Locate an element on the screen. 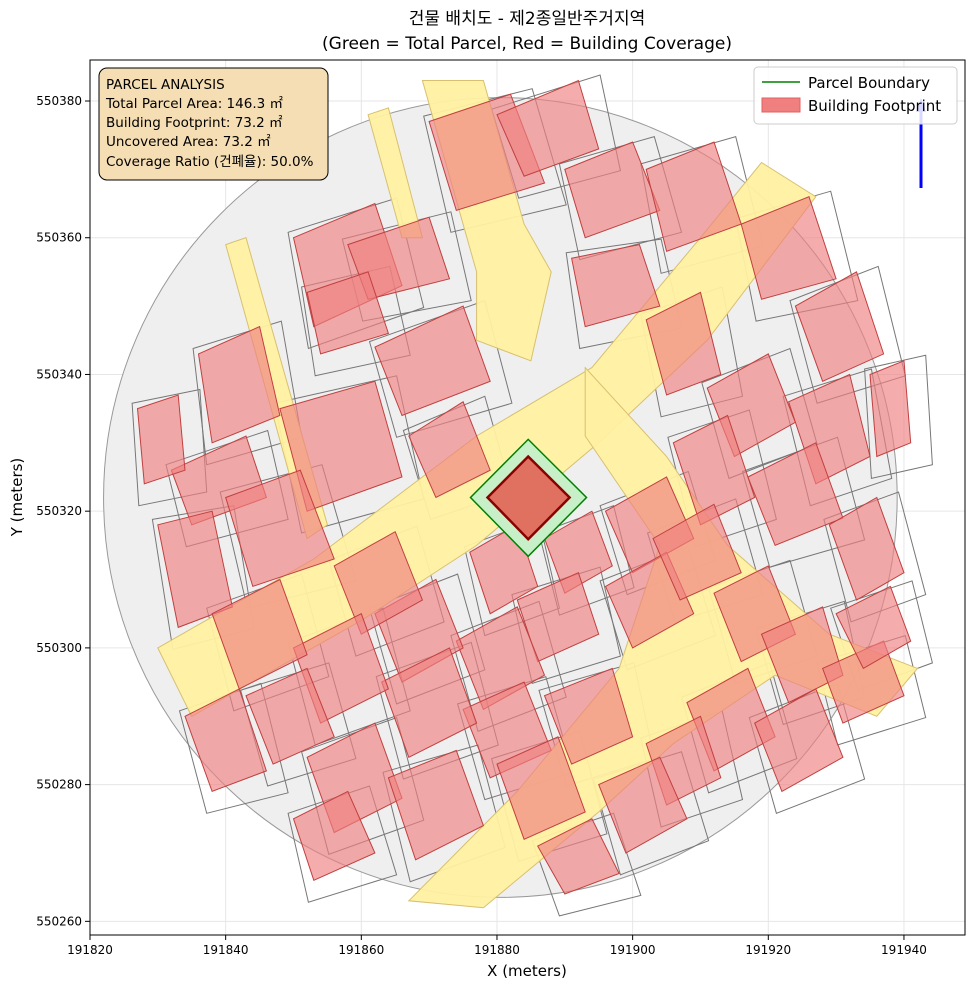  x-tick-label: 191880 is located at coordinates (497, 950).